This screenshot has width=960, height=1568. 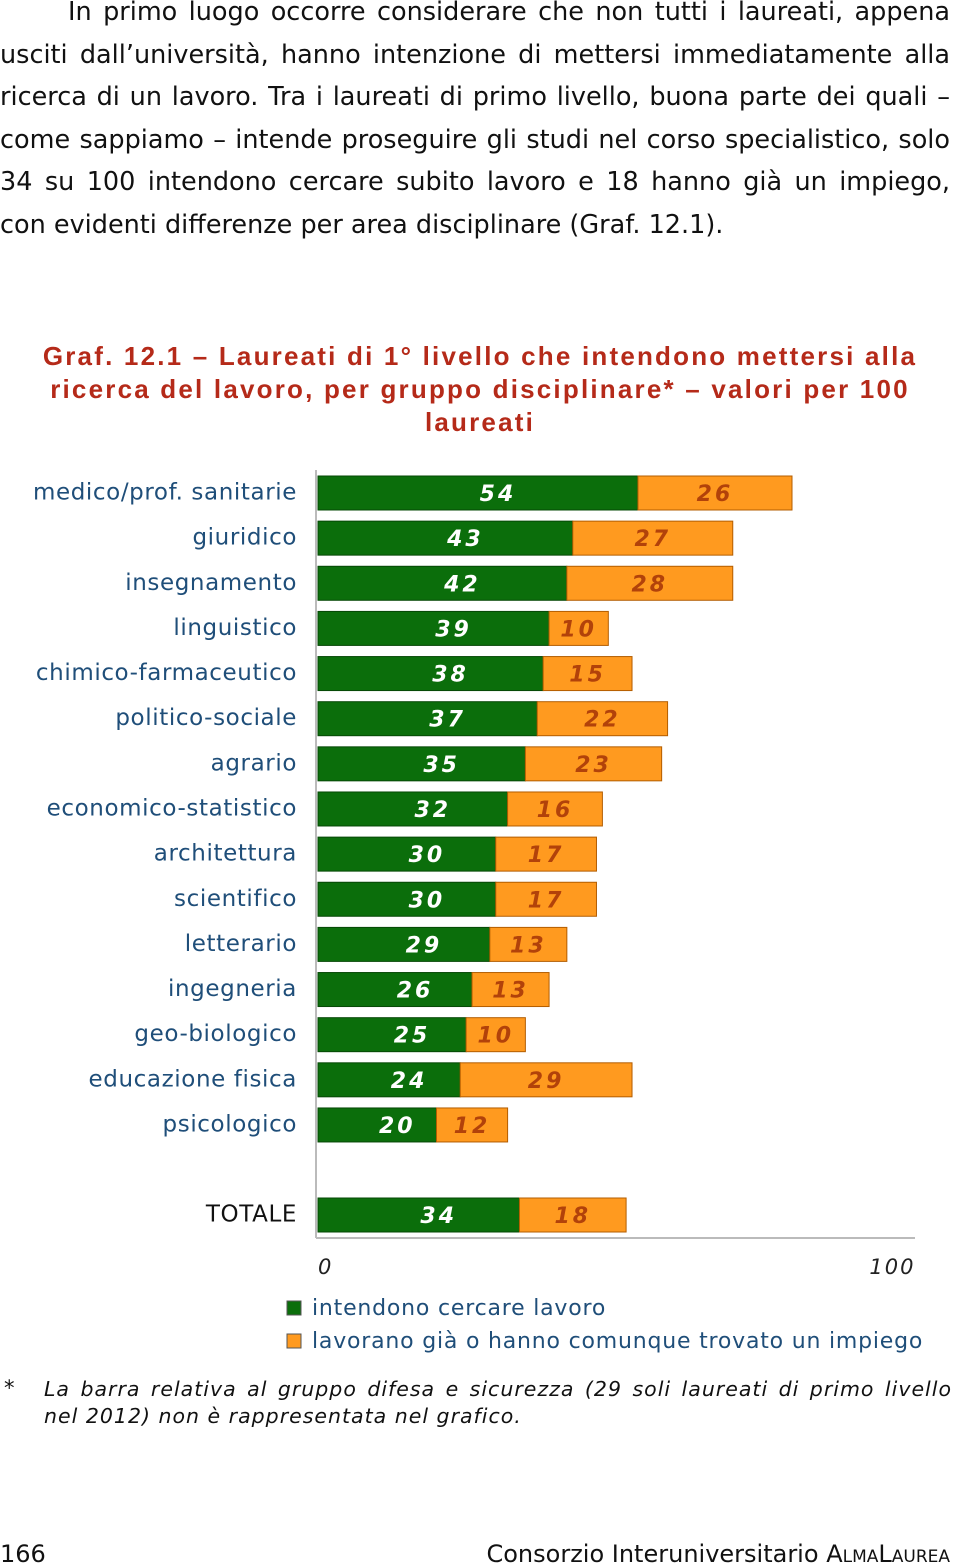 I want to click on value-label: 22, so click(x=602, y=720).